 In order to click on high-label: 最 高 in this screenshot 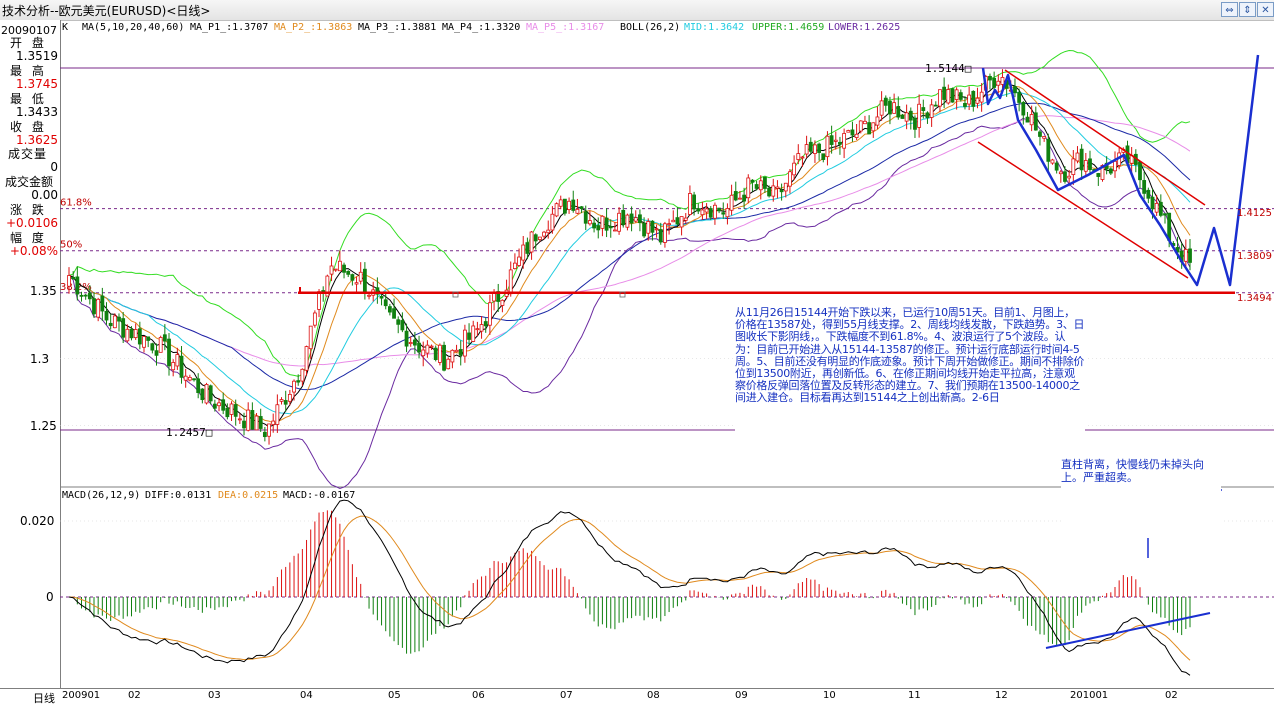, I will do `click(28, 71)`.